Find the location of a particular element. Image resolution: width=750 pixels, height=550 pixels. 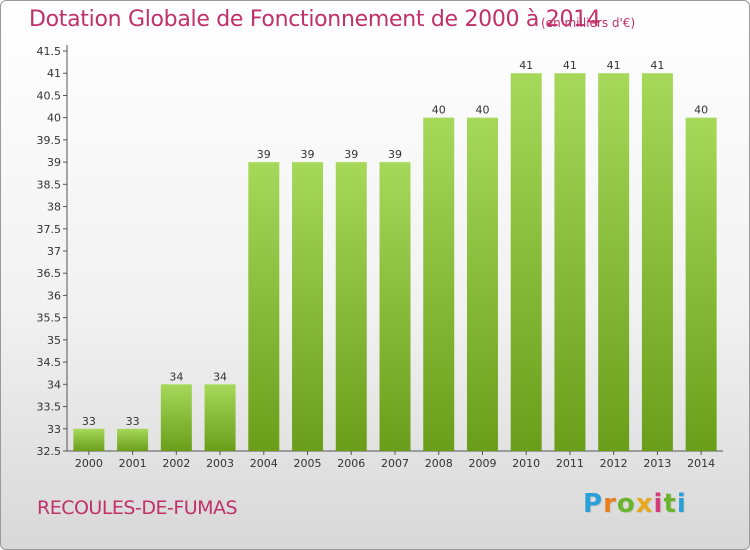

y-tick-label: 36 is located at coordinates (54, 295).